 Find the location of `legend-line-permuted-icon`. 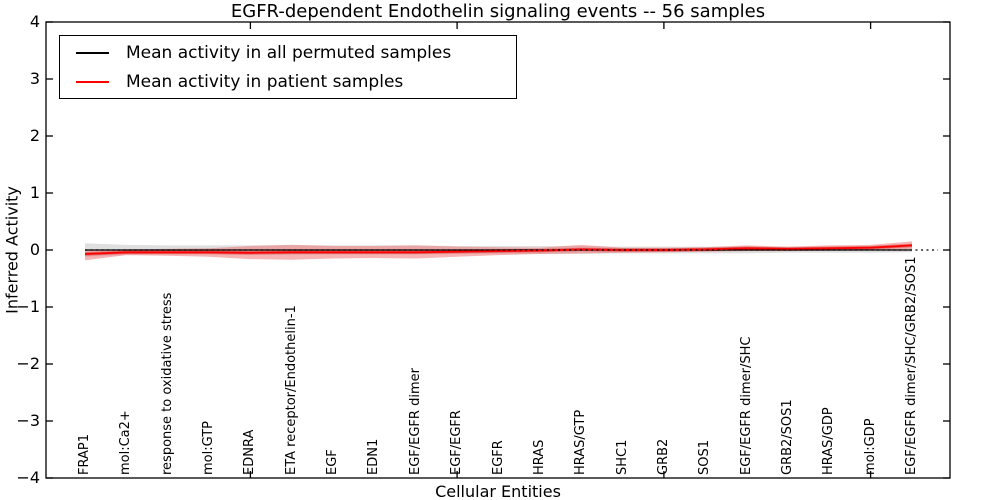

legend-line-permuted-icon is located at coordinates (92, 53).